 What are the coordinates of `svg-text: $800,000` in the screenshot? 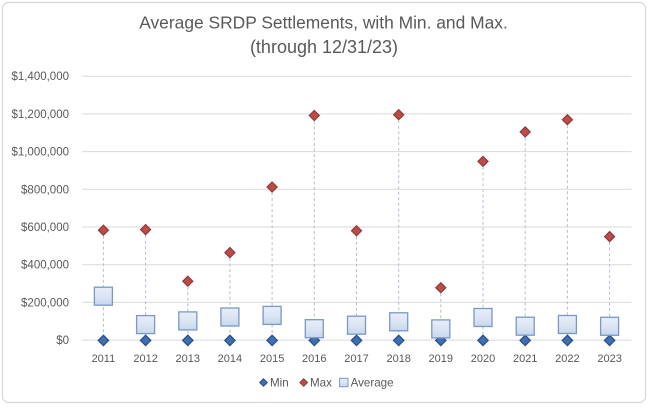 It's located at (45, 190).